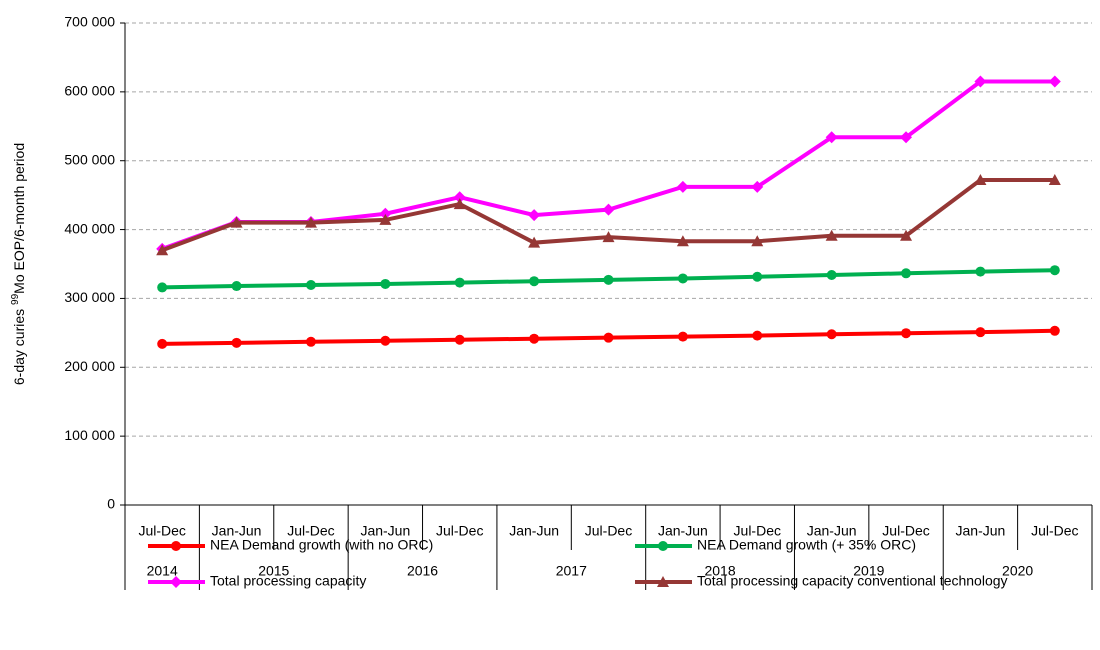 Image resolution: width=1100 pixels, height=650 pixels. I want to click on year-label: 2018, so click(719, 571).